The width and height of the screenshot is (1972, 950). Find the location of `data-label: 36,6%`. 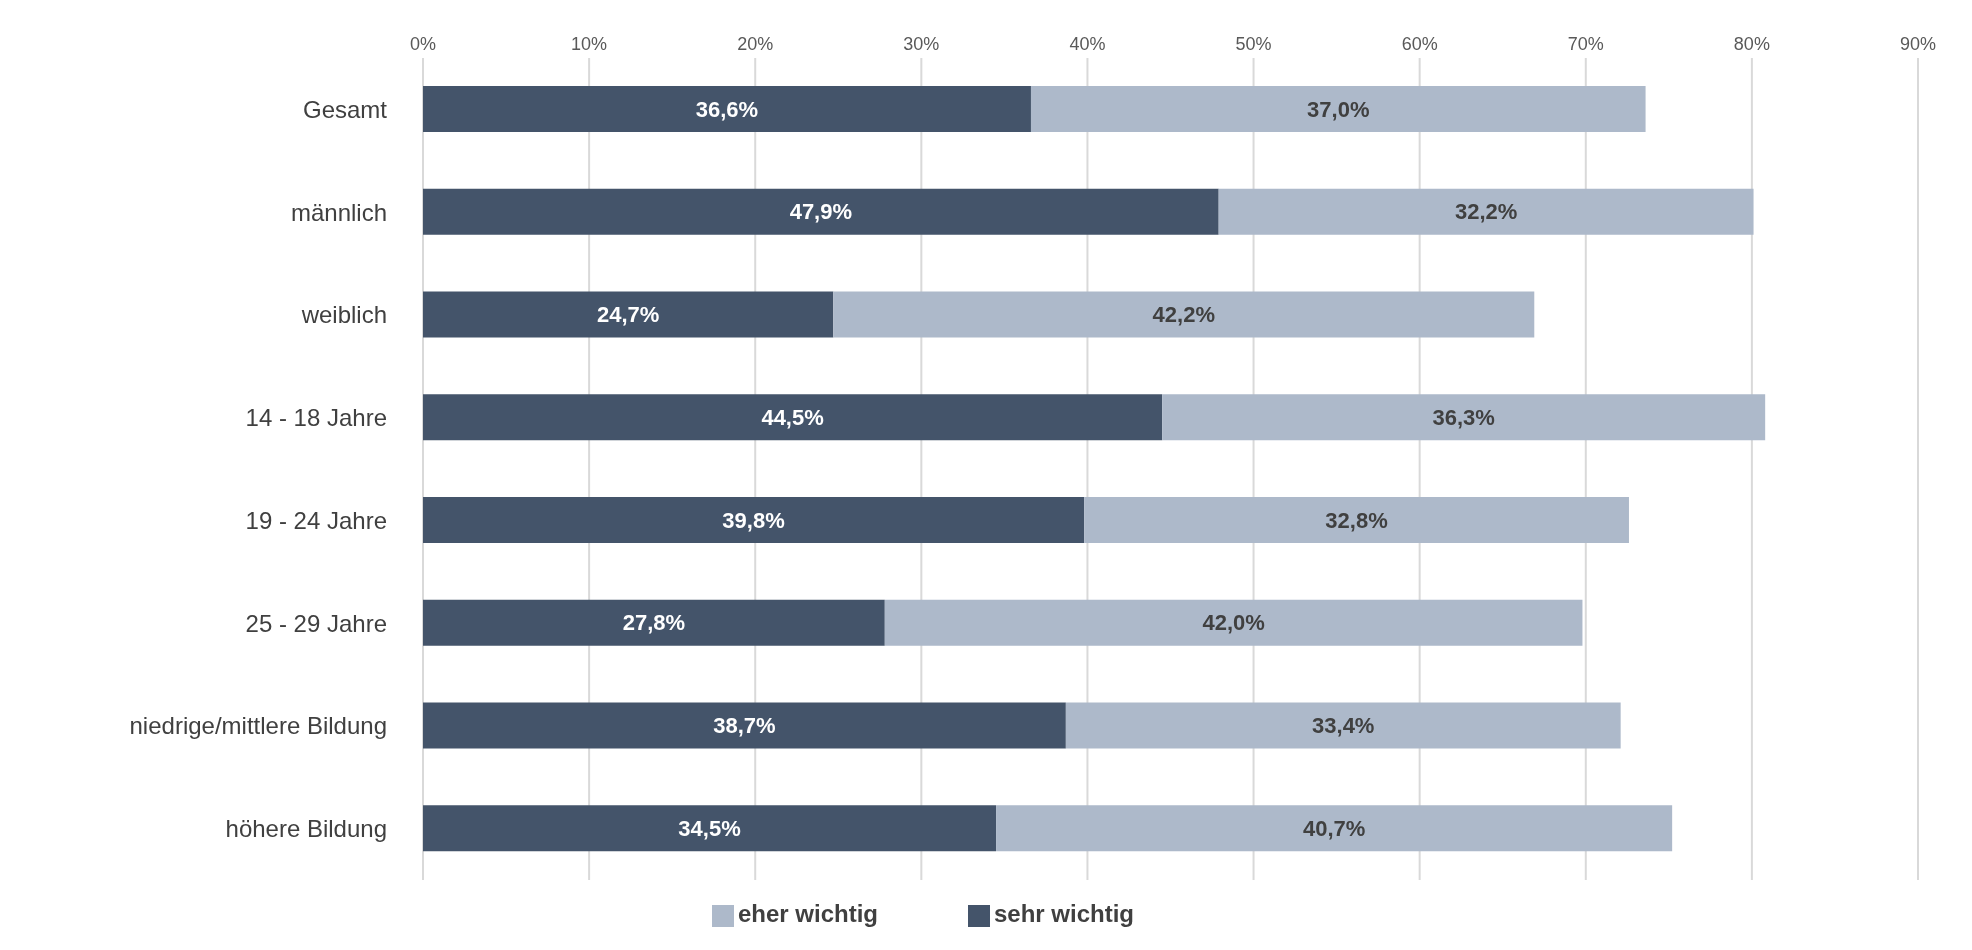

data-label: 36,6% is located at coordinates (727, 109).